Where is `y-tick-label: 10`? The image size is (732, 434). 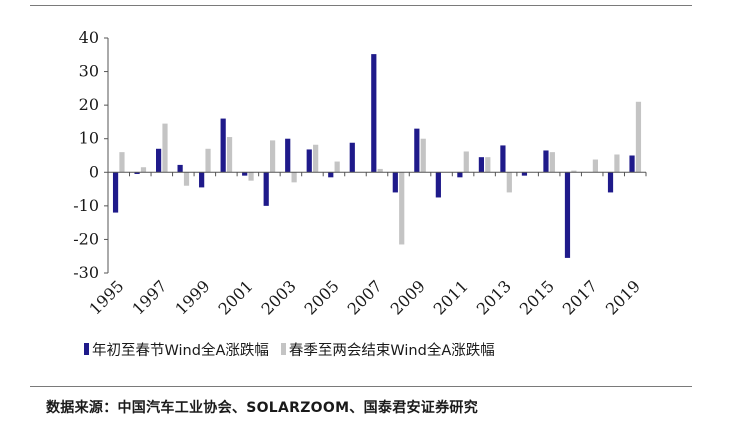 y-tick-label: 10 is located at coordinates (89, 138).